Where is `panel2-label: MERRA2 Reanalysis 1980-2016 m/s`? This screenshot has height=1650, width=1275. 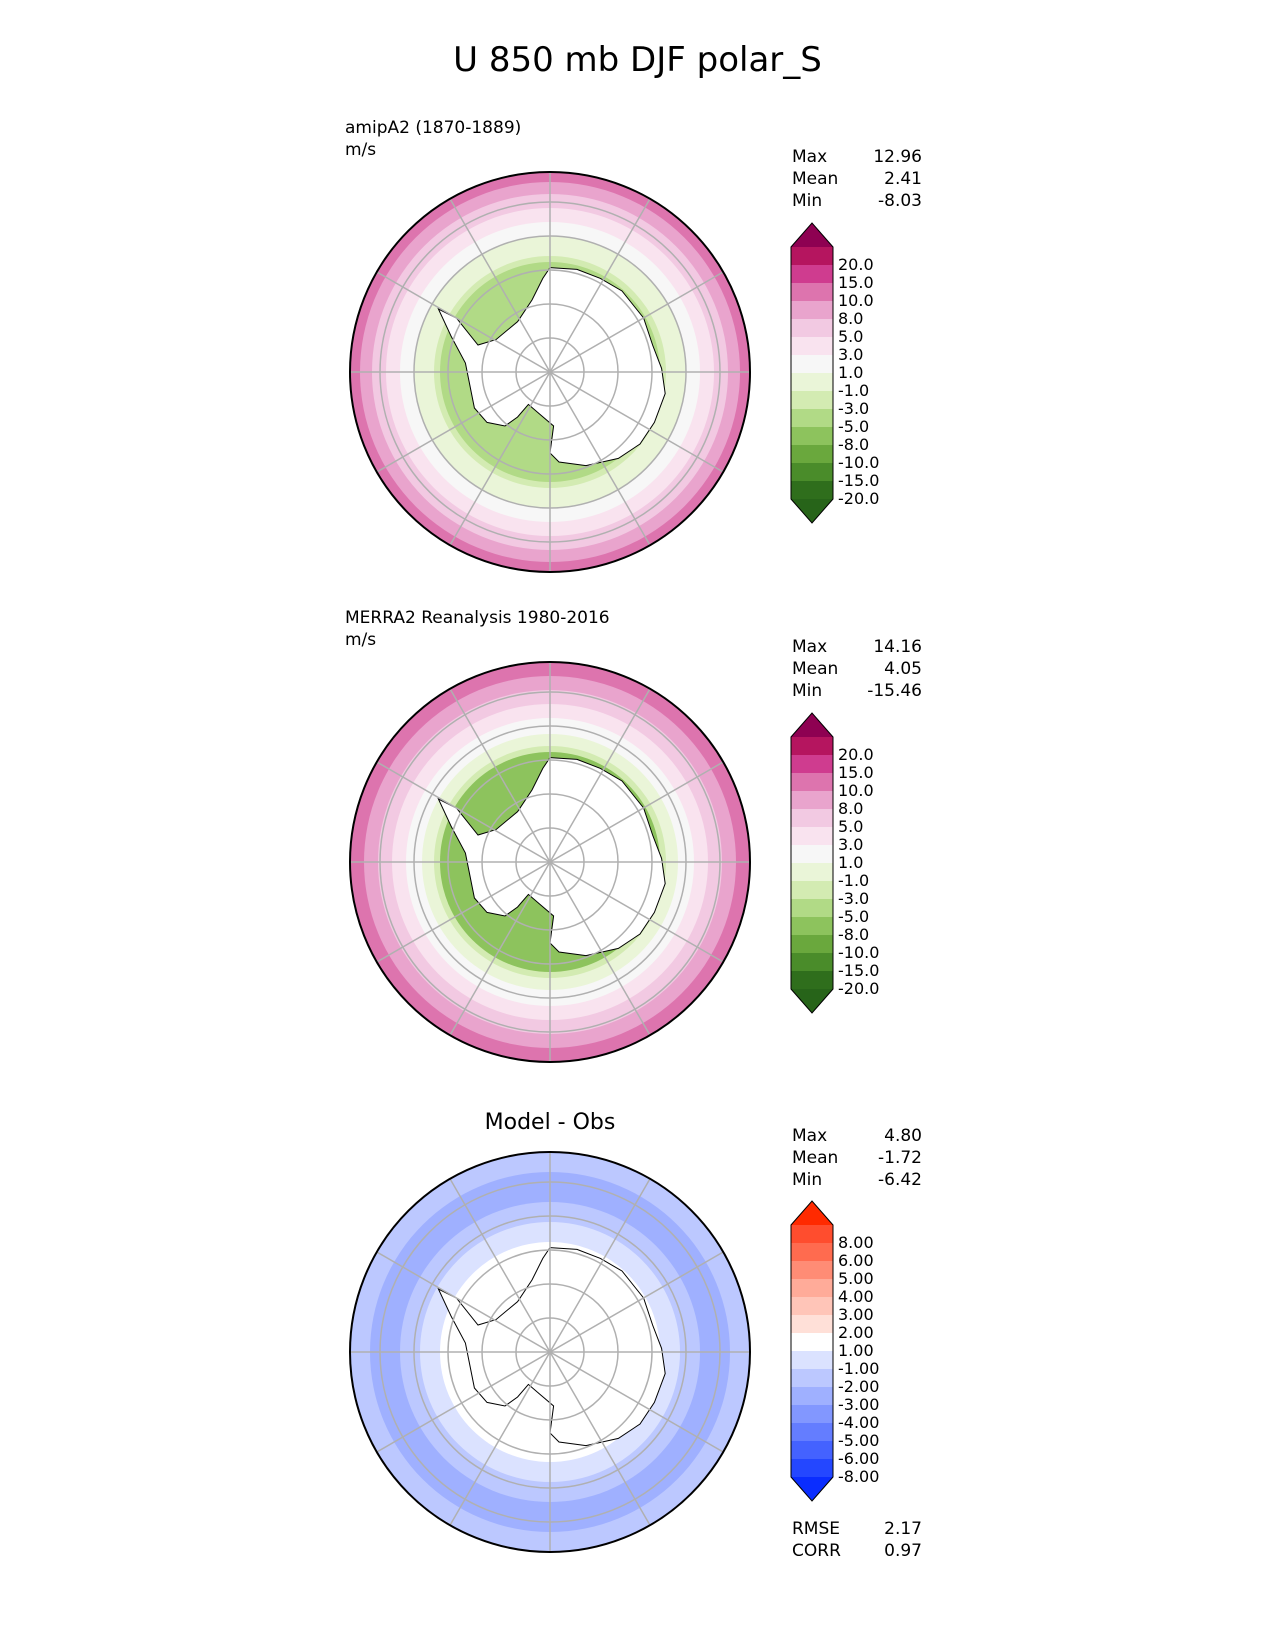
panel2-label: MERRA2 Reanalysis 1980-2016 m/s is located at coordinates (477, 629).